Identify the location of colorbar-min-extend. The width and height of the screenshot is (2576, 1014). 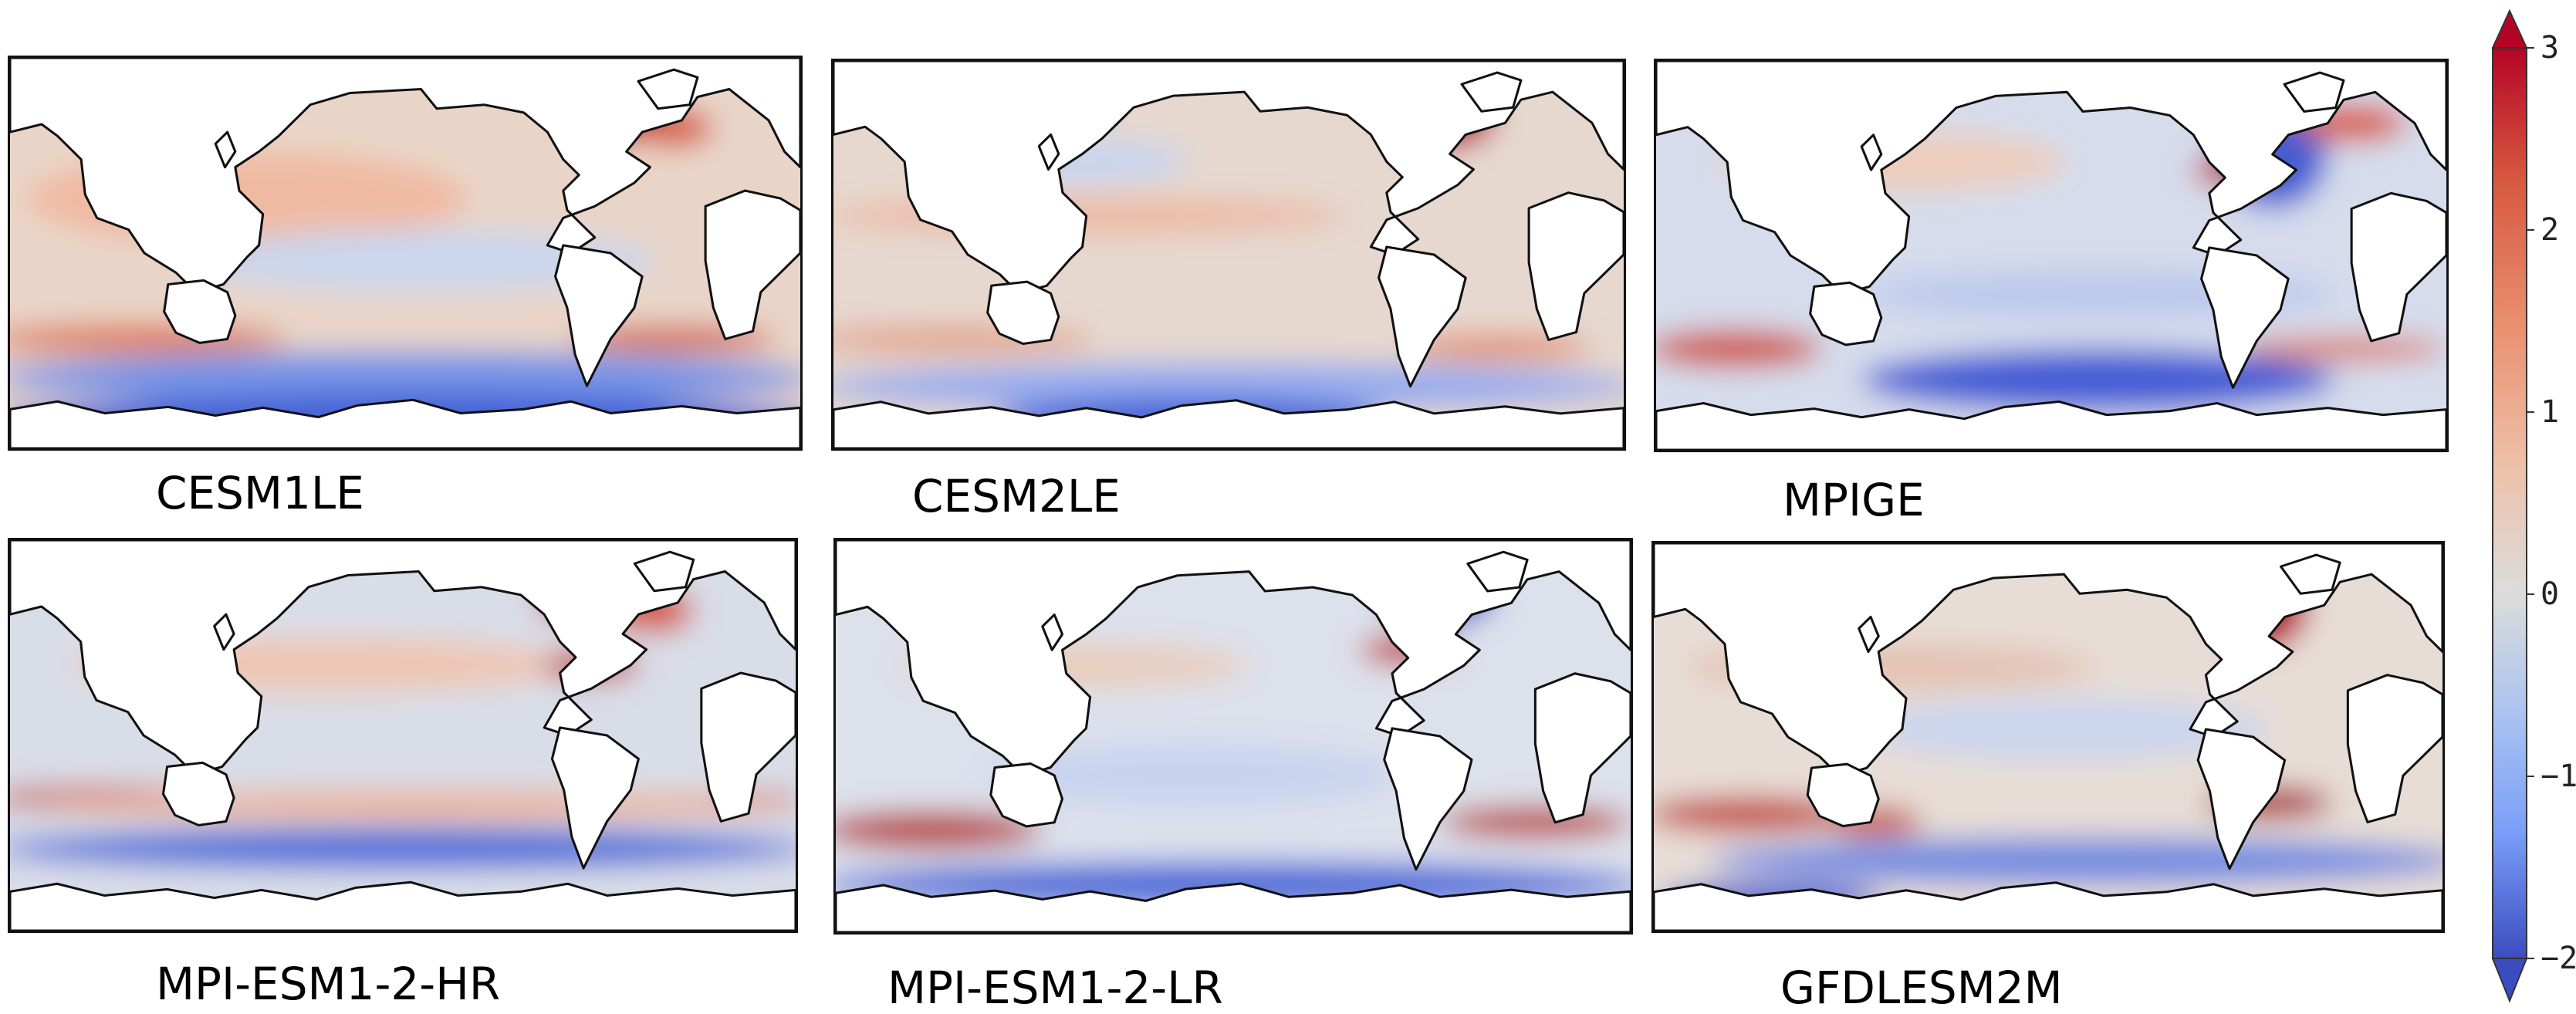
(2509, 980).